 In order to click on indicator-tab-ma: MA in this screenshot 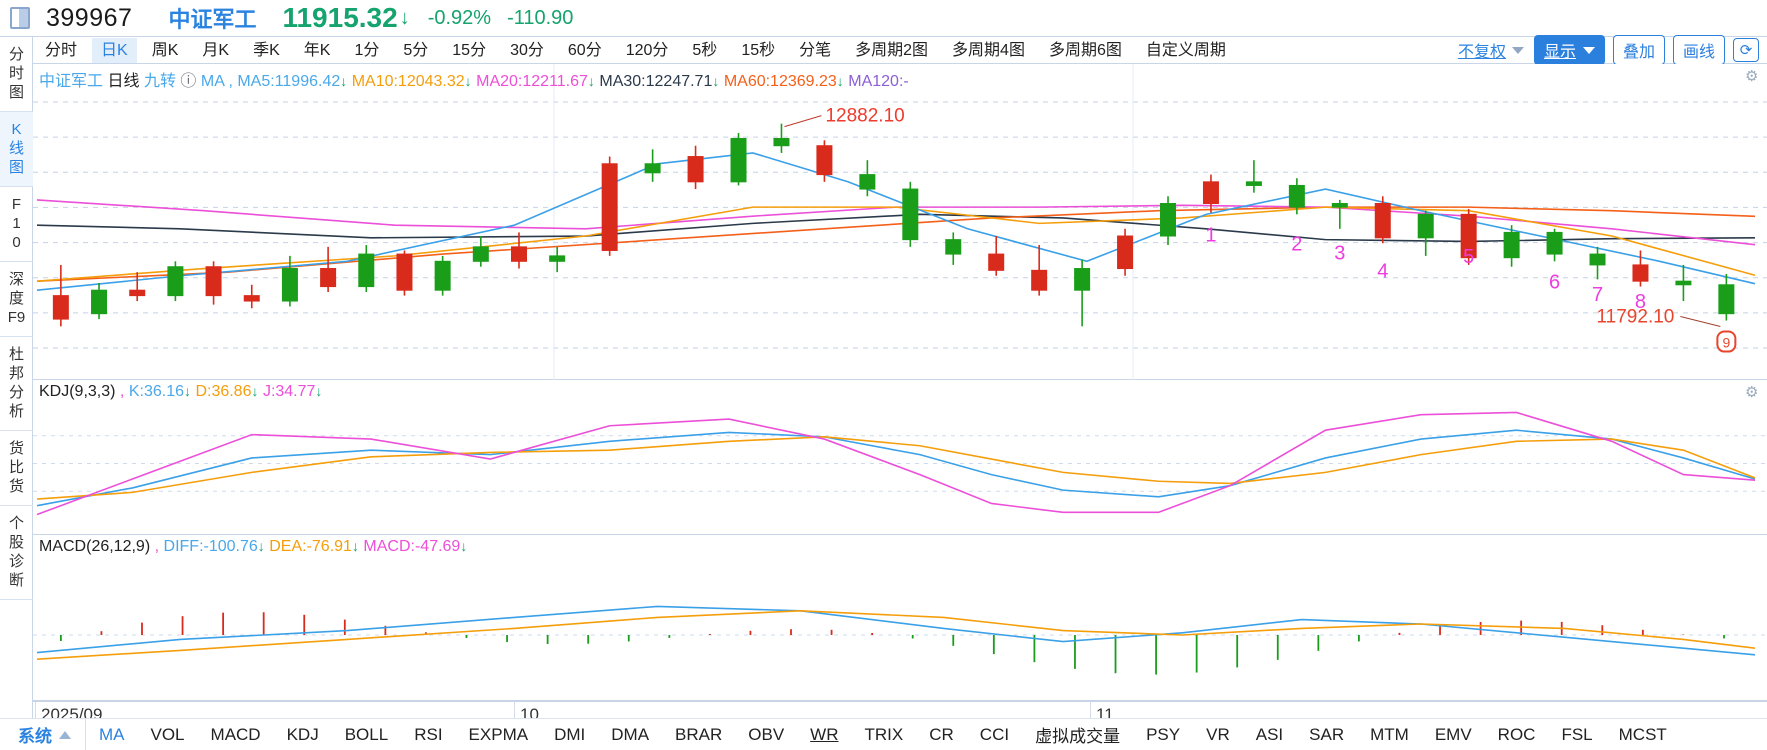, I will do `click(112, 734)`.